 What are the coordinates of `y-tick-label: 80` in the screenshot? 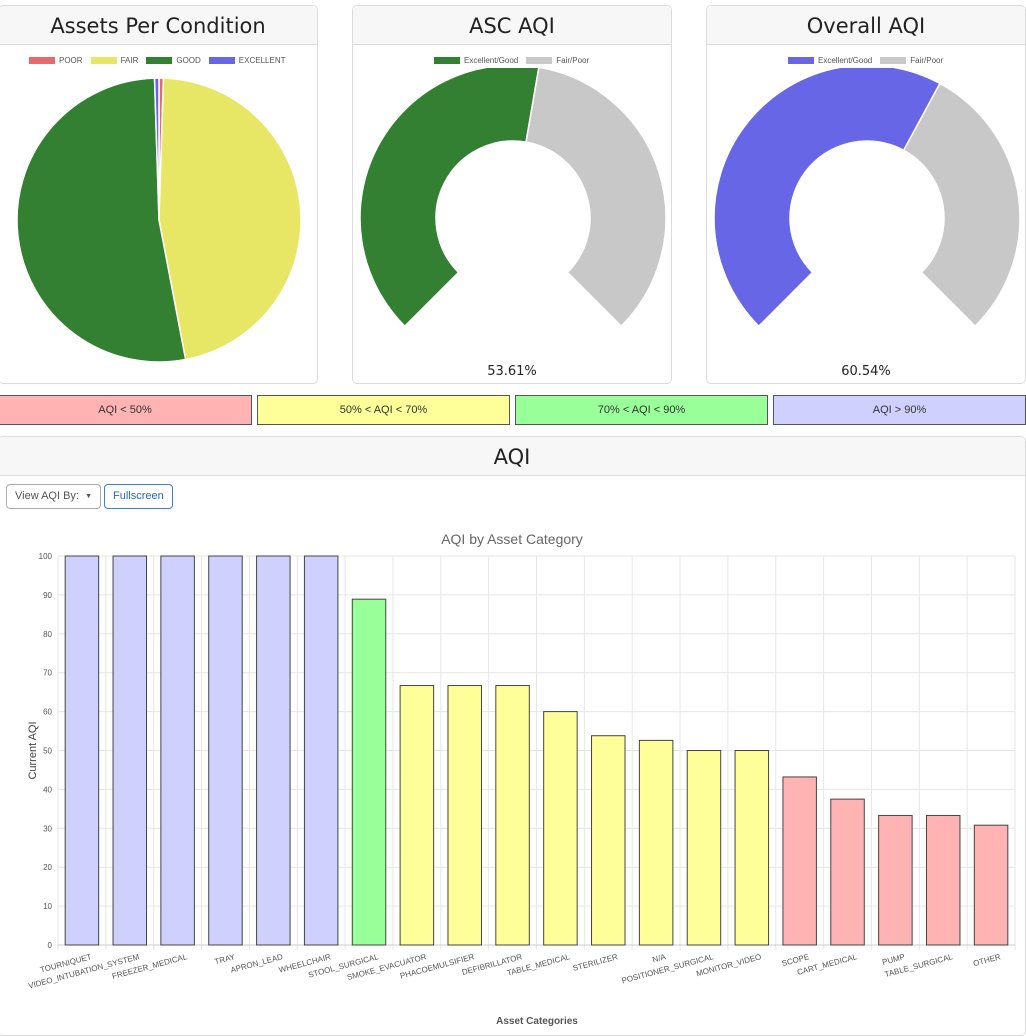 It's located at (47, 634).